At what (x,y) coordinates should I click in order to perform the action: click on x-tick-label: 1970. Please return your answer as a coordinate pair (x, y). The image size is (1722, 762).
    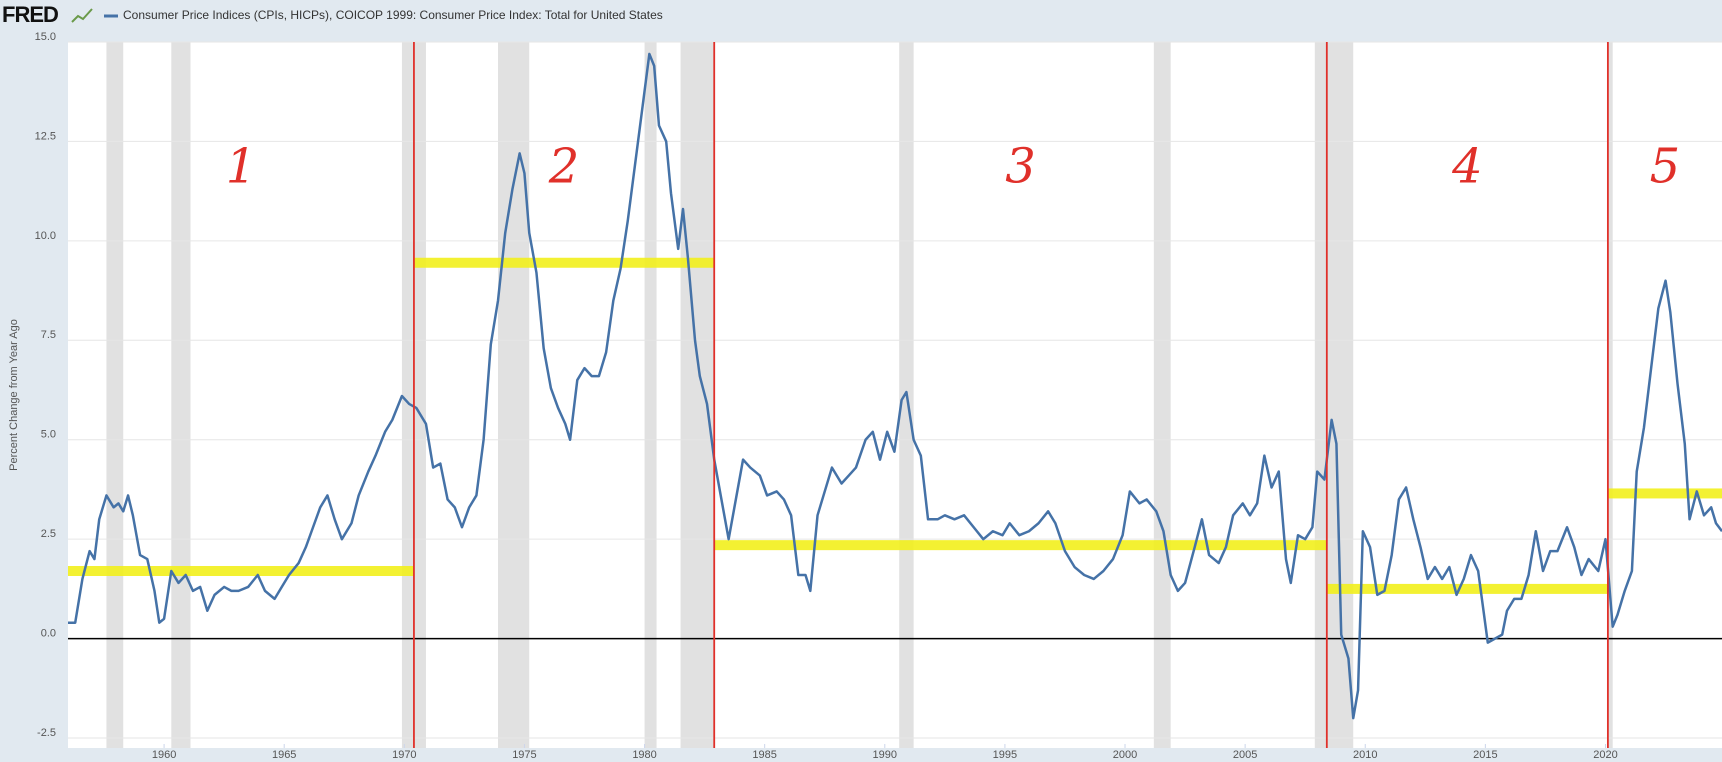
    Looking at the image, I should click on (404, 755).